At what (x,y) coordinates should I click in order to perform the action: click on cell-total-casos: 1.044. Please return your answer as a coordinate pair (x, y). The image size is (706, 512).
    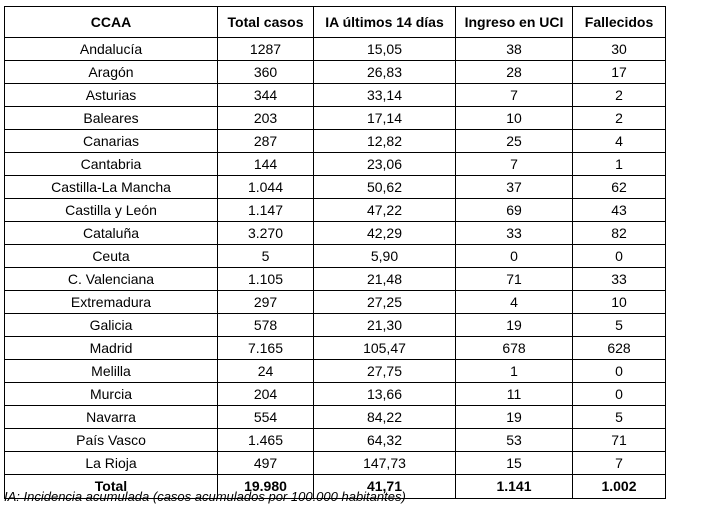
    Looking at the image, I should click on (265, 187).